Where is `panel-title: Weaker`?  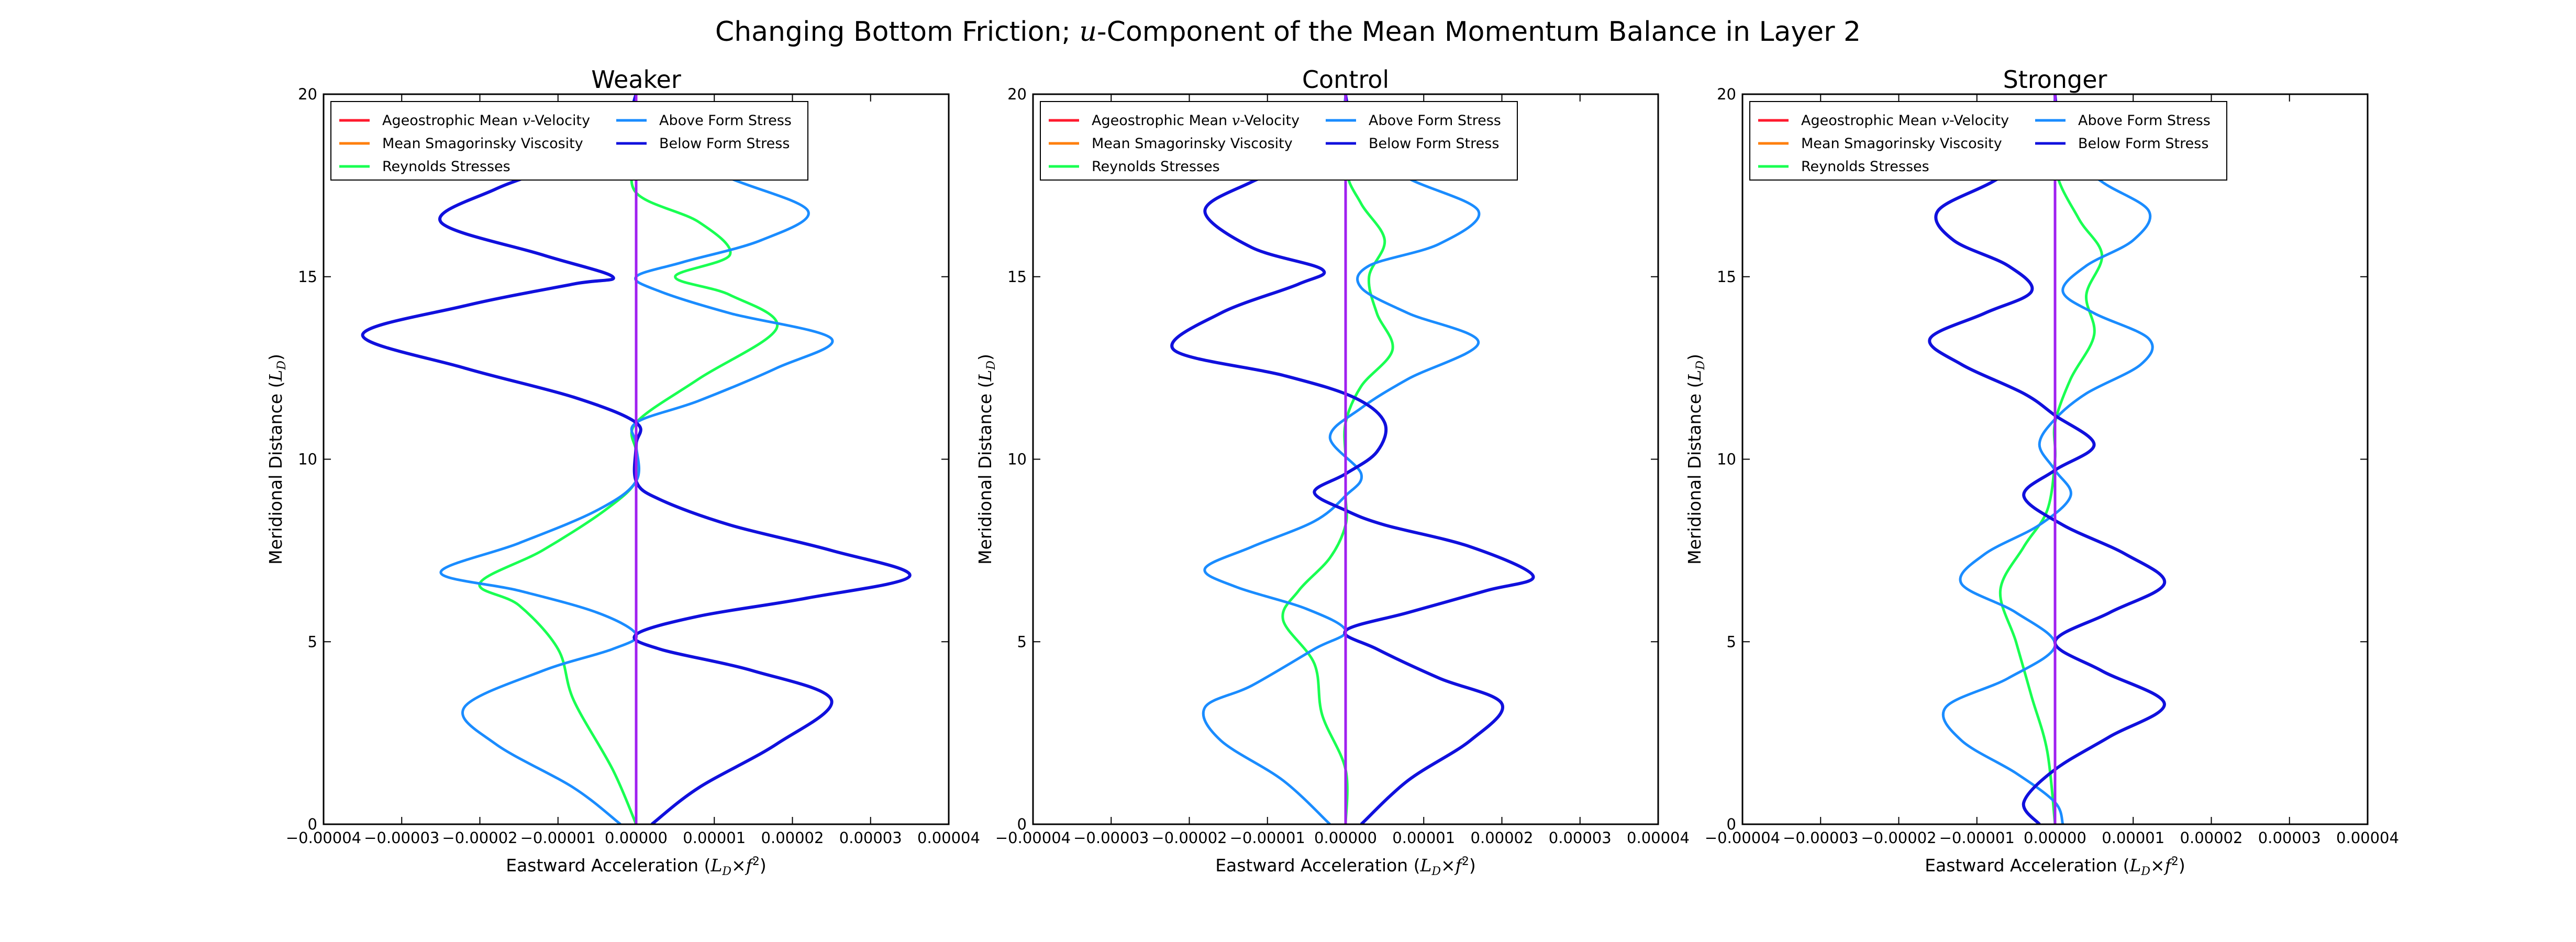 panel-title: Weaker is located at coordinates (636, 79).